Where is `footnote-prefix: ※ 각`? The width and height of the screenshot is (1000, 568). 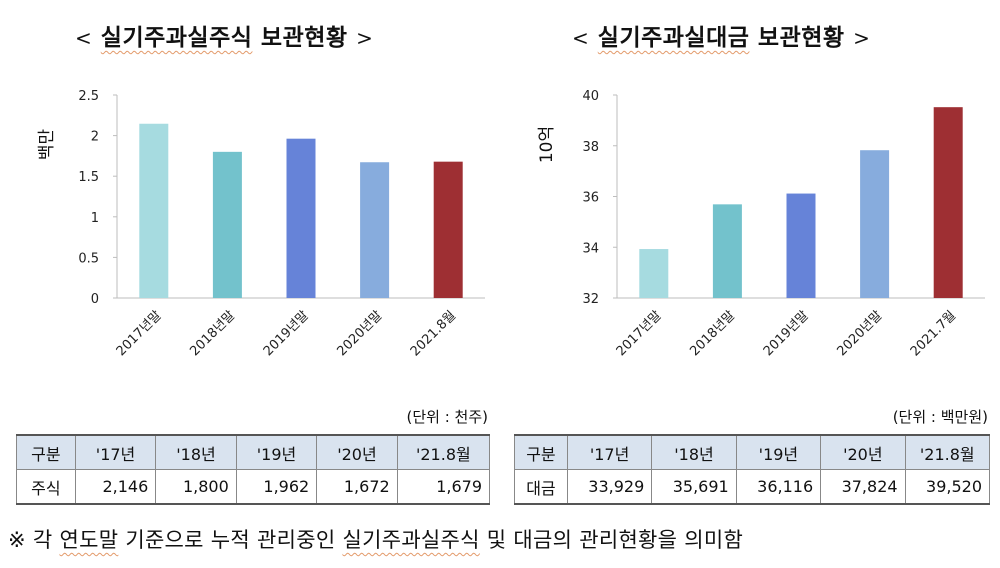 footnote-prefix: ※ 각 is located at coordinates (34, 540).